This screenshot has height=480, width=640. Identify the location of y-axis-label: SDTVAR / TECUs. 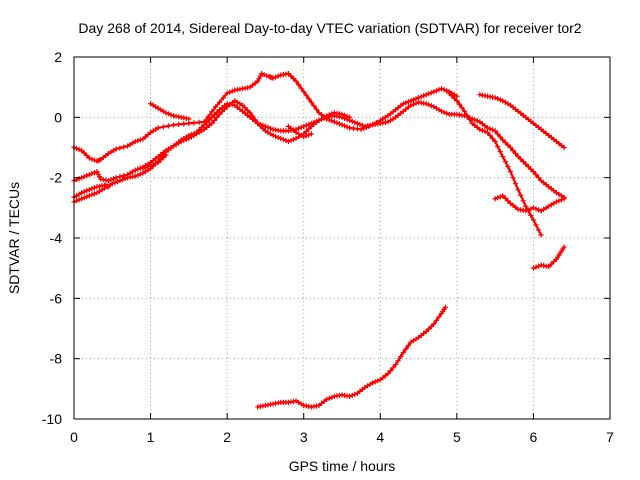
(14, 238).